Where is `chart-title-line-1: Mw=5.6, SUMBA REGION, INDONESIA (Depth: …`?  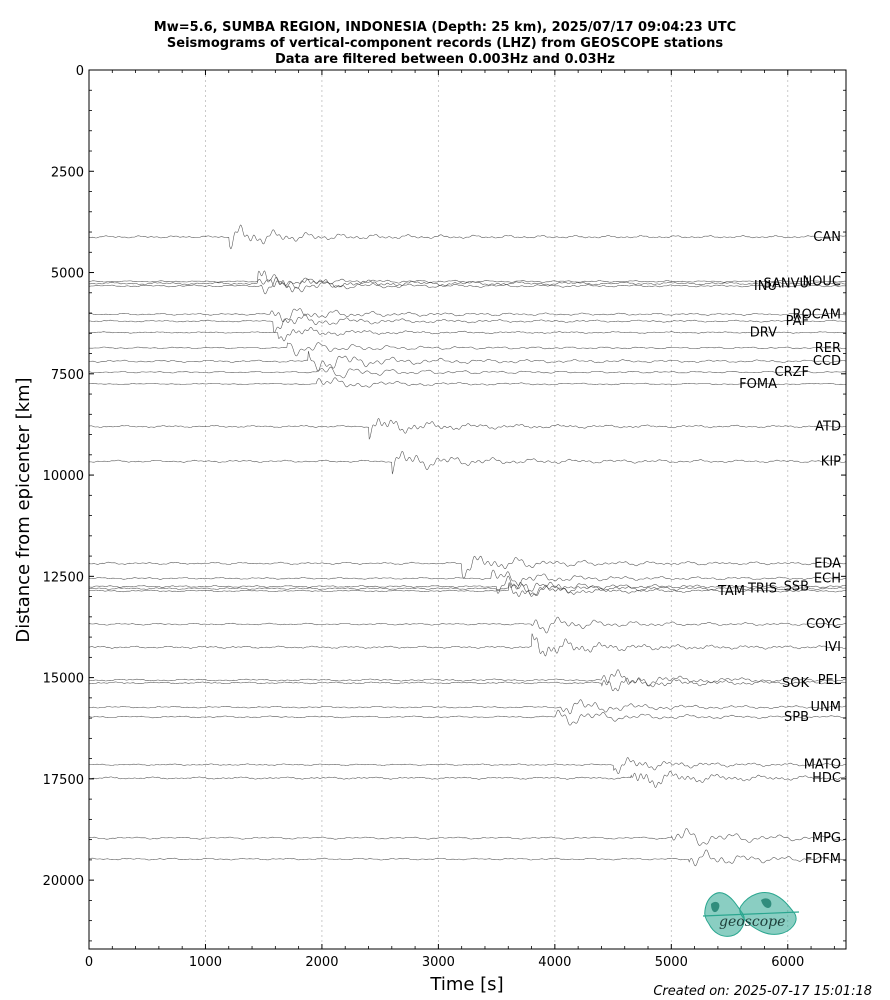
chart-title-line-1: Mw=5.6, SUMBA REGION, INDONESIA (Depth: … is located at coordinates (445, 27).